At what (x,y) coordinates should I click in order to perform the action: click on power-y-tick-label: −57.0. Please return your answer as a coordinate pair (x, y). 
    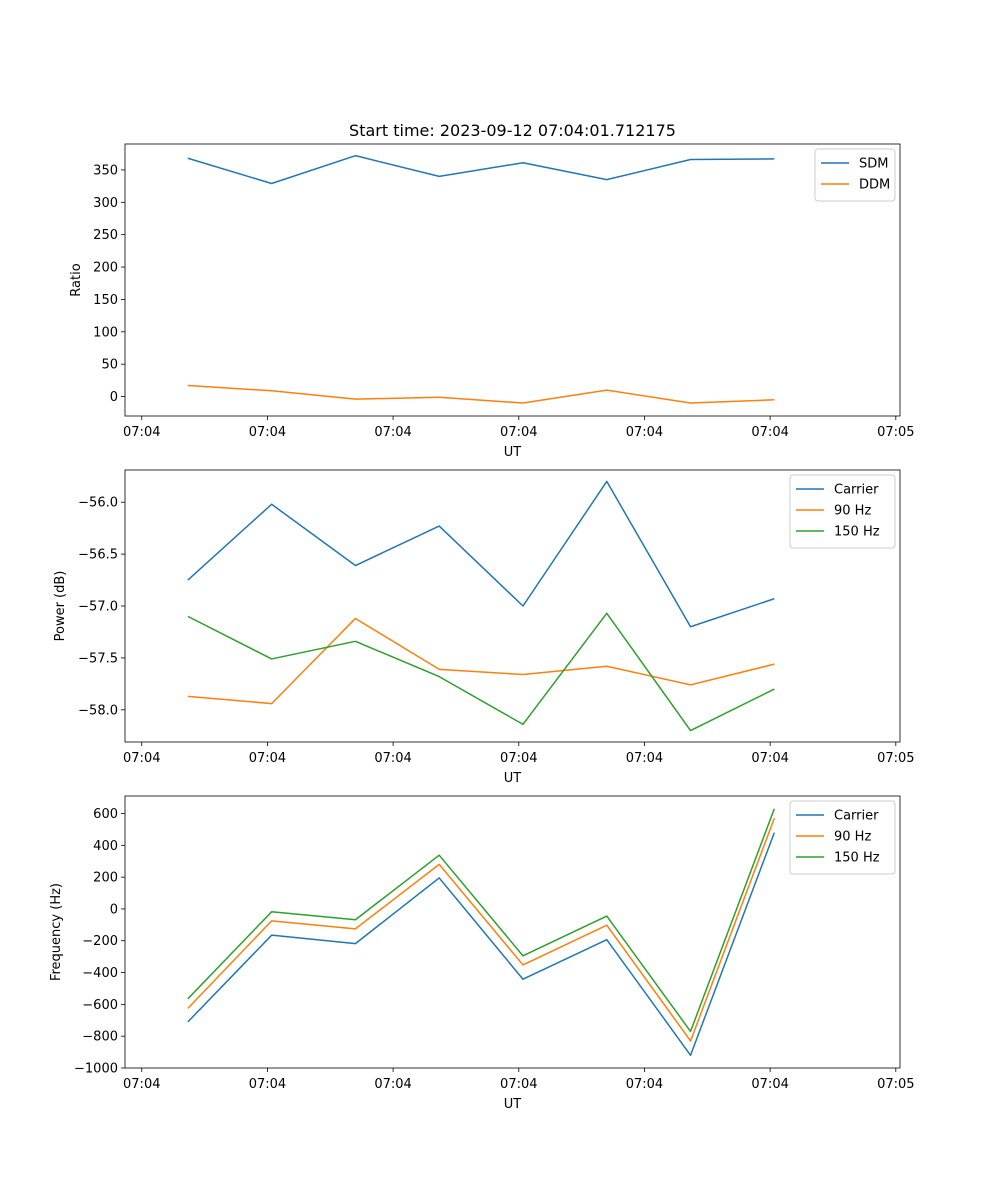
    Looking at the image, I should click on (98, 607).